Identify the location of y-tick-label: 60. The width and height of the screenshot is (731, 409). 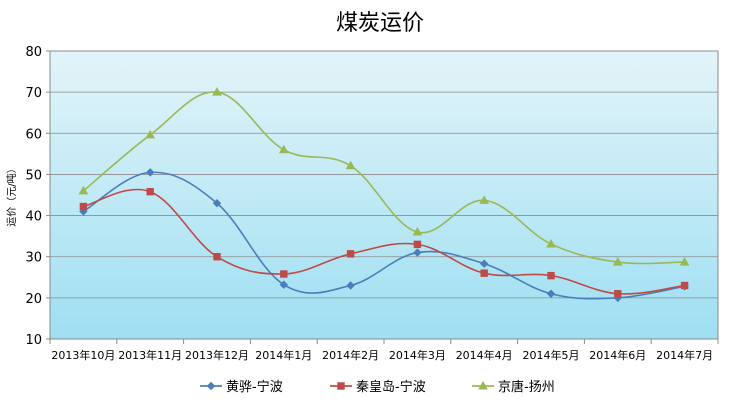
(33, 134).